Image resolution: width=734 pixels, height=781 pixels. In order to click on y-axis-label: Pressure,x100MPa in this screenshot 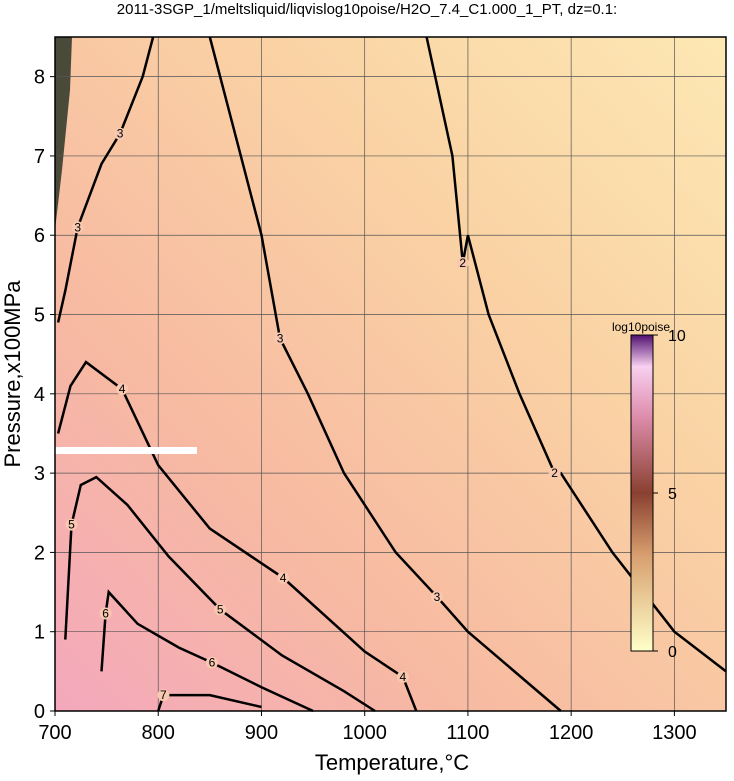, I will do `click(12, 374)`.